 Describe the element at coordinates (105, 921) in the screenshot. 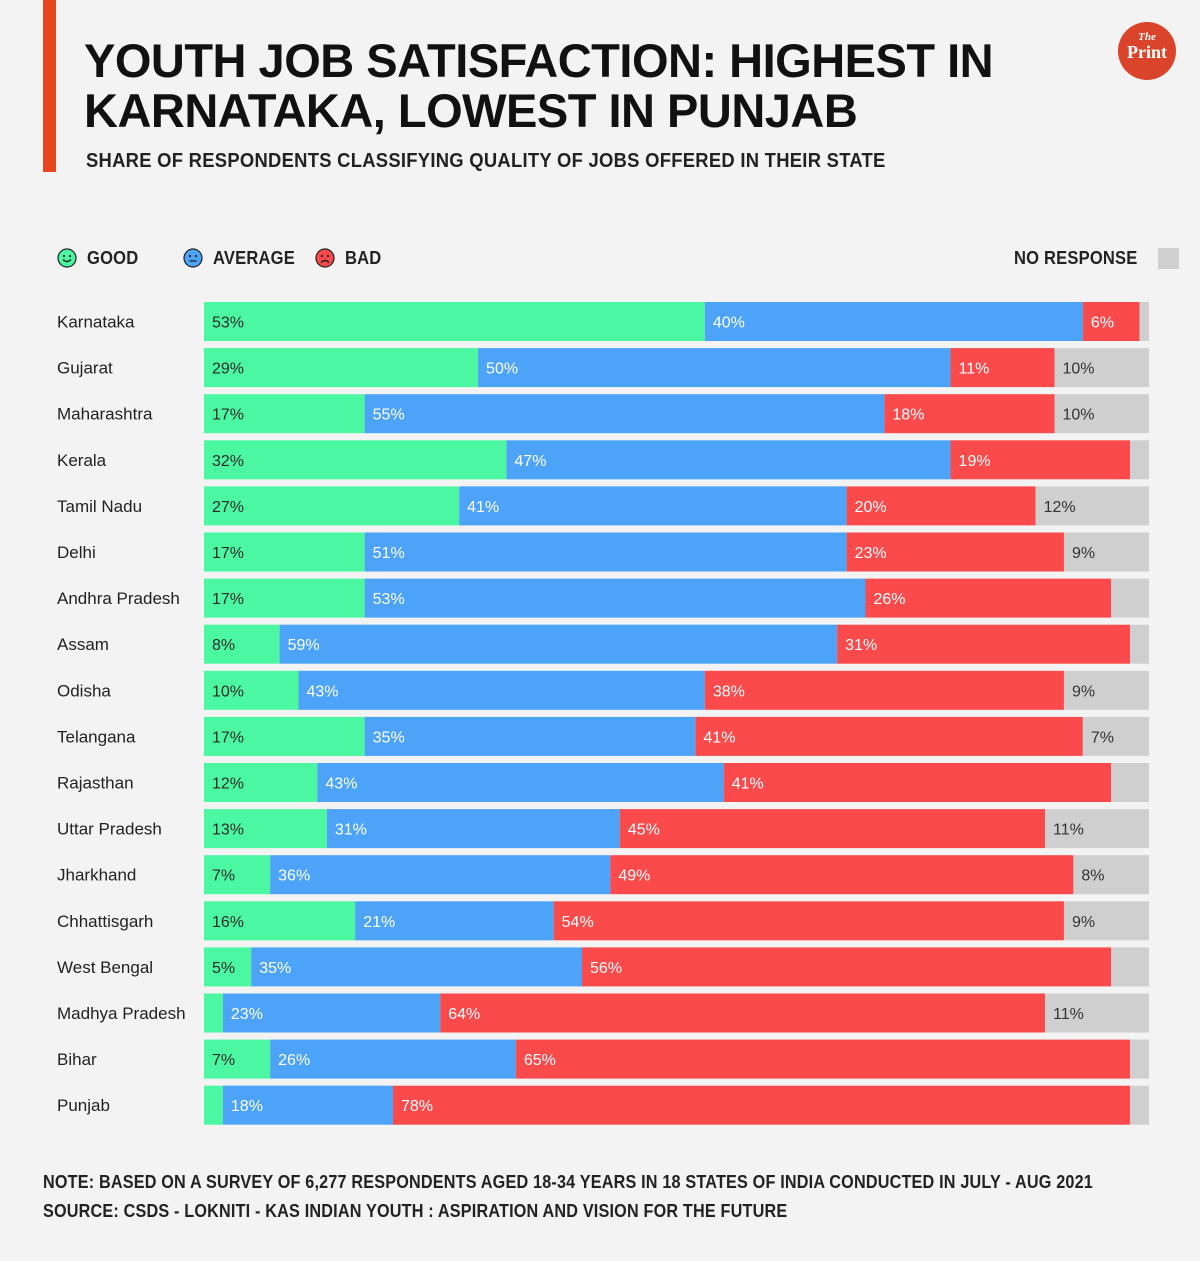

I see `row-label: Chhattisgarh` at that location.